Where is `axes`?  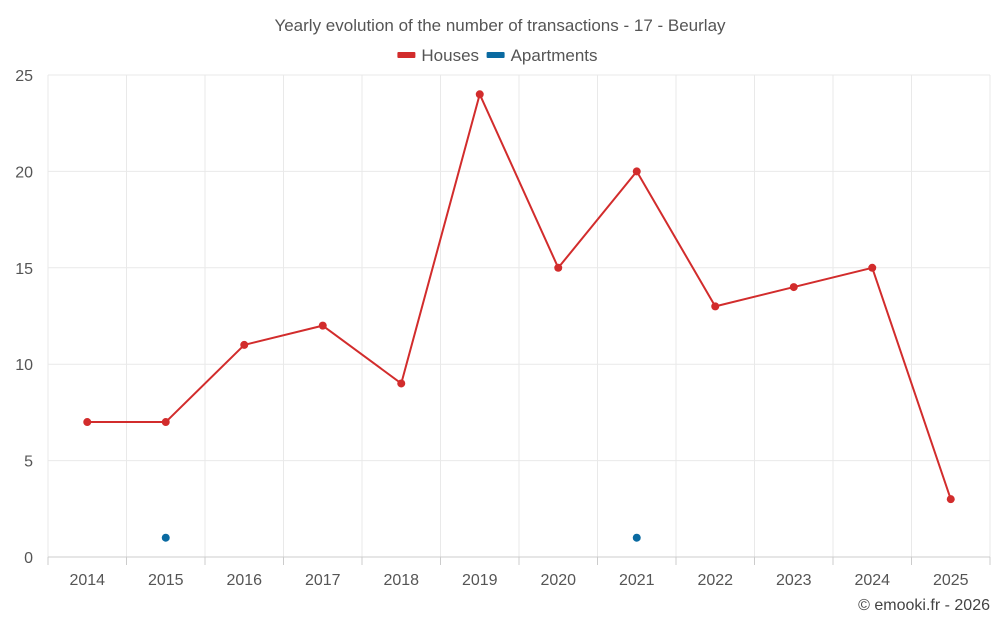
axes is located at coordinates (519, 560).